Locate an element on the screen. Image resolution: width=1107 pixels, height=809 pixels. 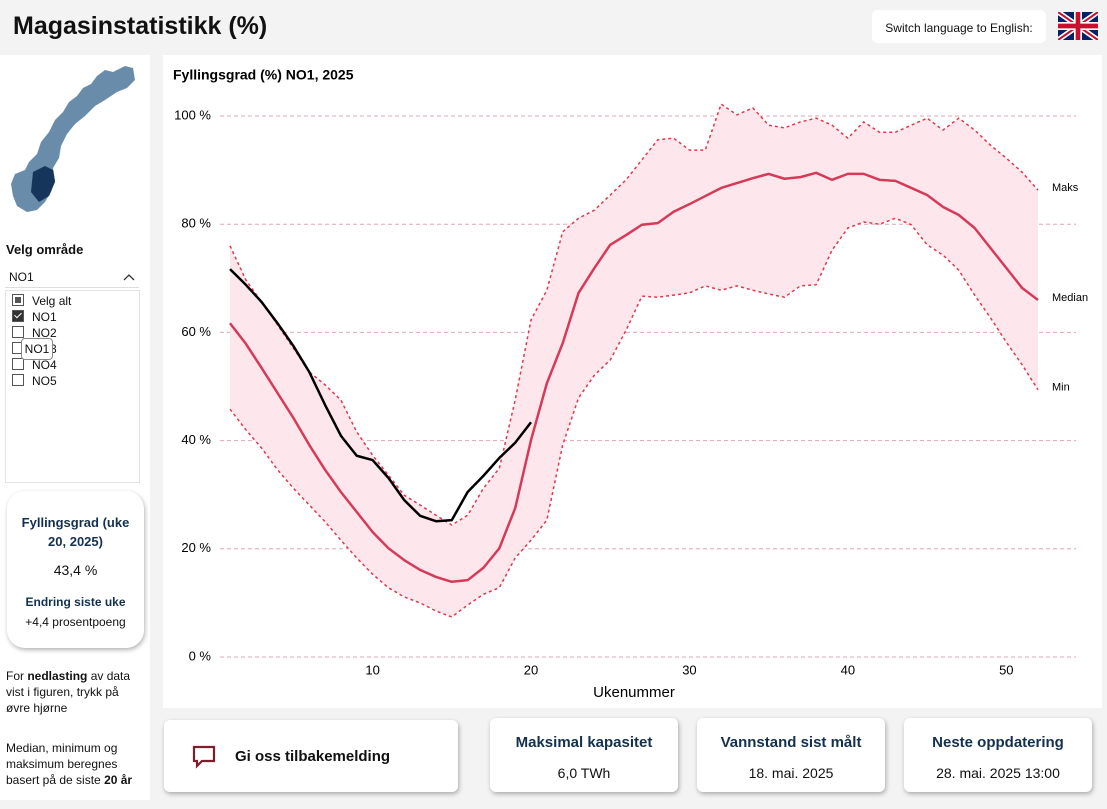
option-label: NO4 is located at coordinates (44, 365).